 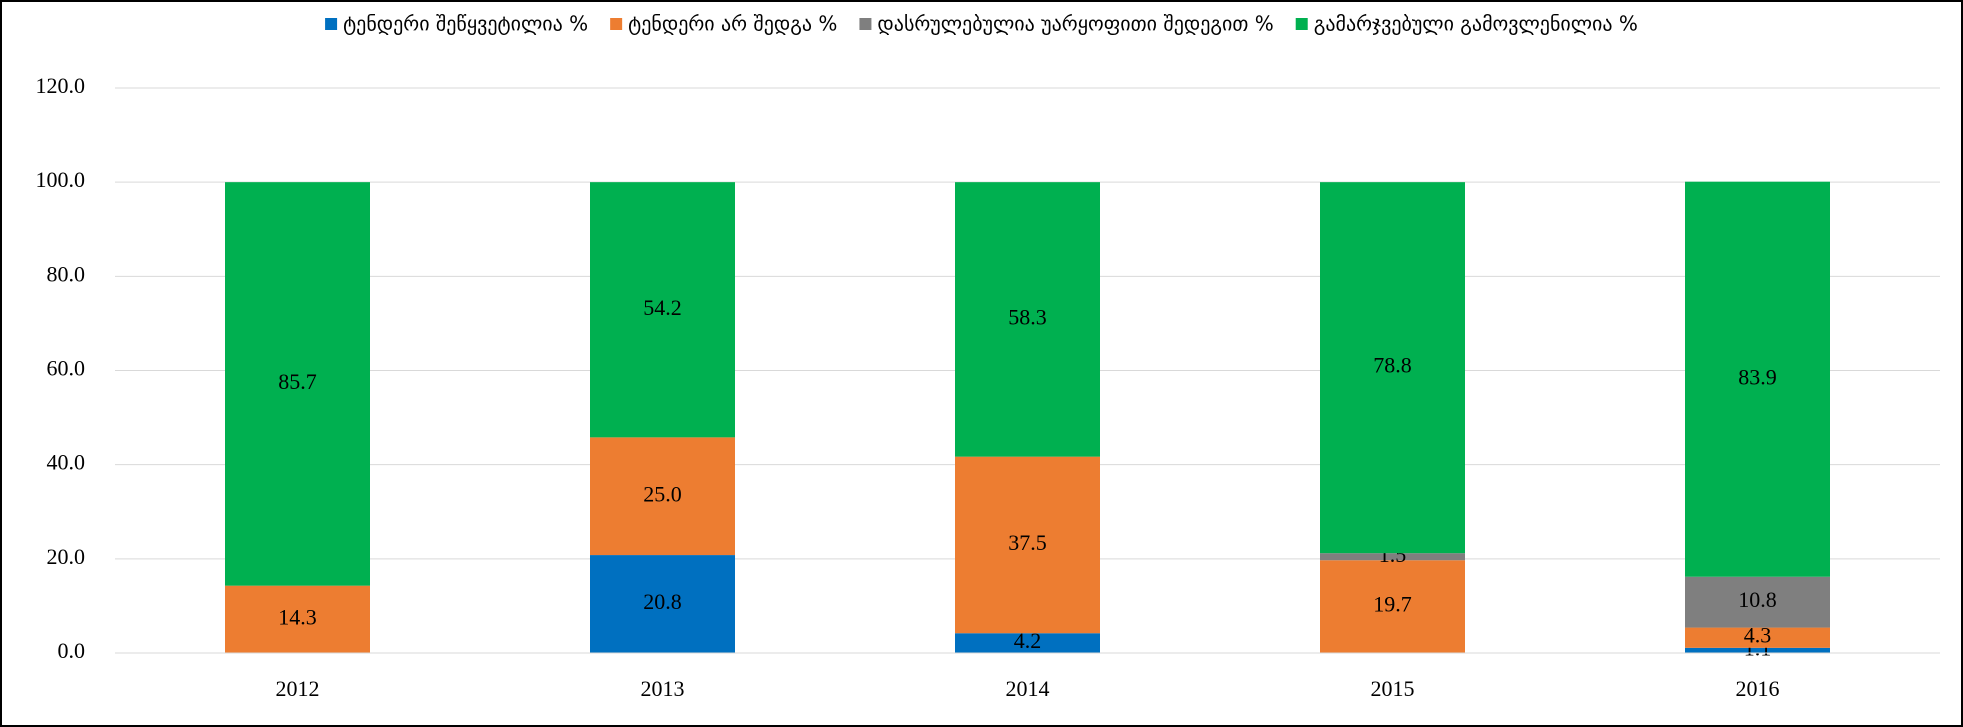 What do you see at coordinates (66, 273) in the screenshot?
I see `y-tick-label: 80.0` at bounding box center [66, 273].